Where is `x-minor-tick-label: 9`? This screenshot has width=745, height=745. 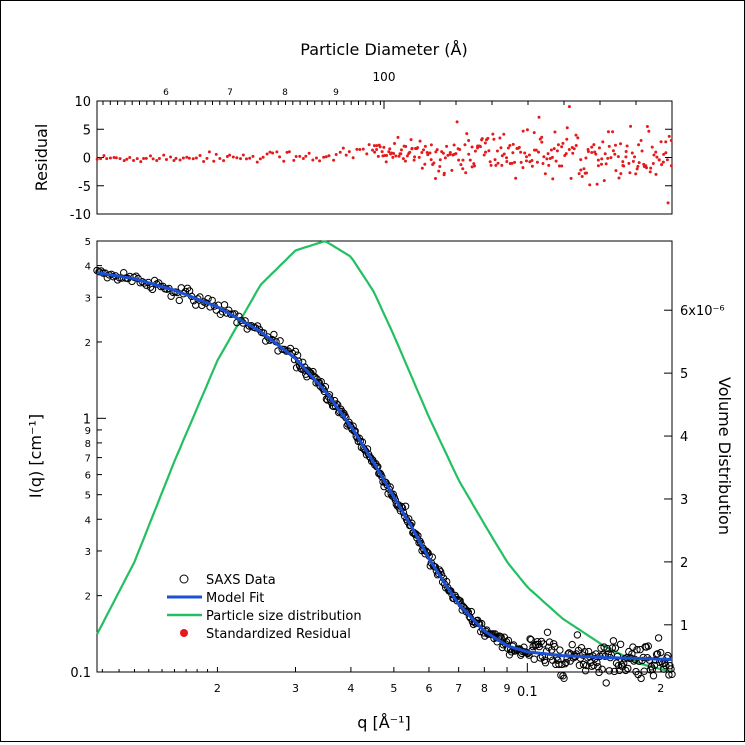 x-minor-tick-label: 9 is located at coordinates (507, 688).